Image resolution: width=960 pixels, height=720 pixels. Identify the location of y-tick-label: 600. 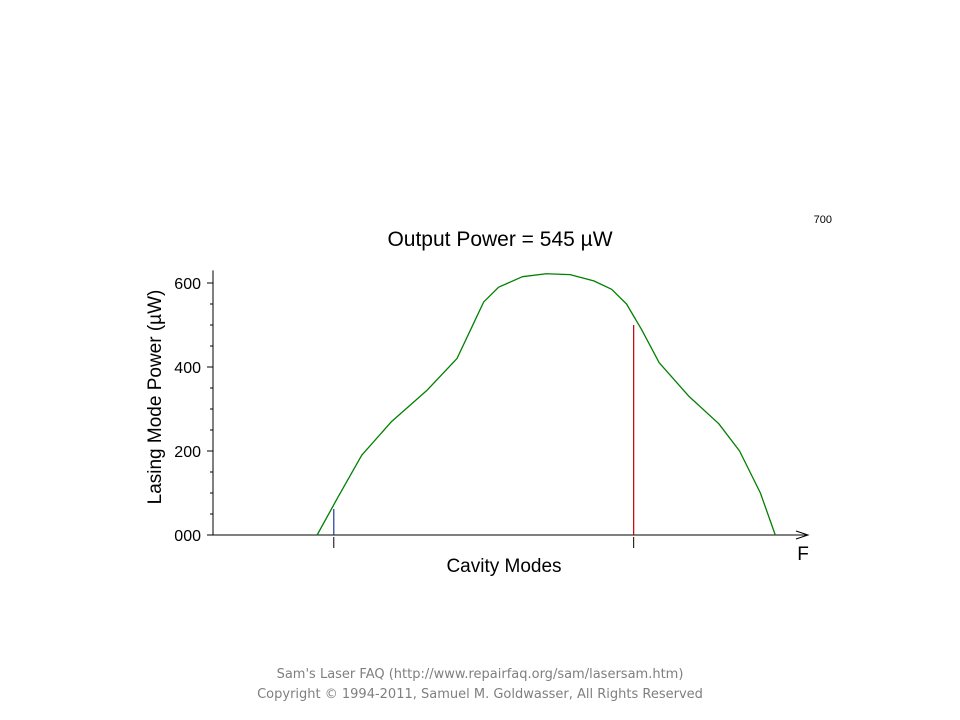
(187, 284).